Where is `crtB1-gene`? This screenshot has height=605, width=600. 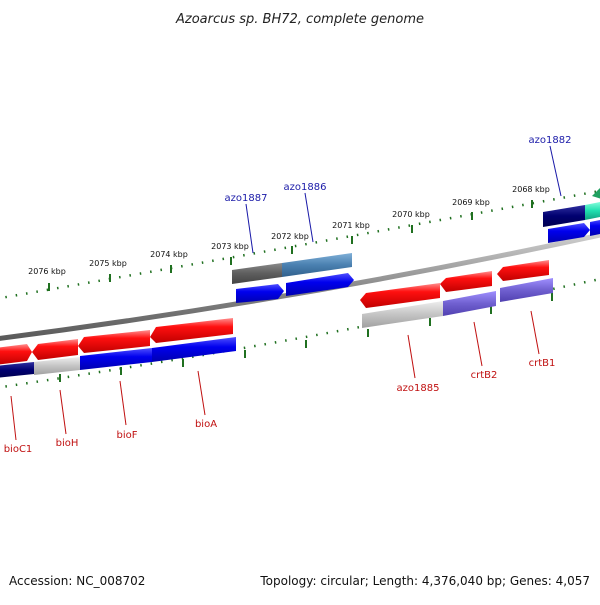 crtB1-gene is located at coordinates (526, 290).